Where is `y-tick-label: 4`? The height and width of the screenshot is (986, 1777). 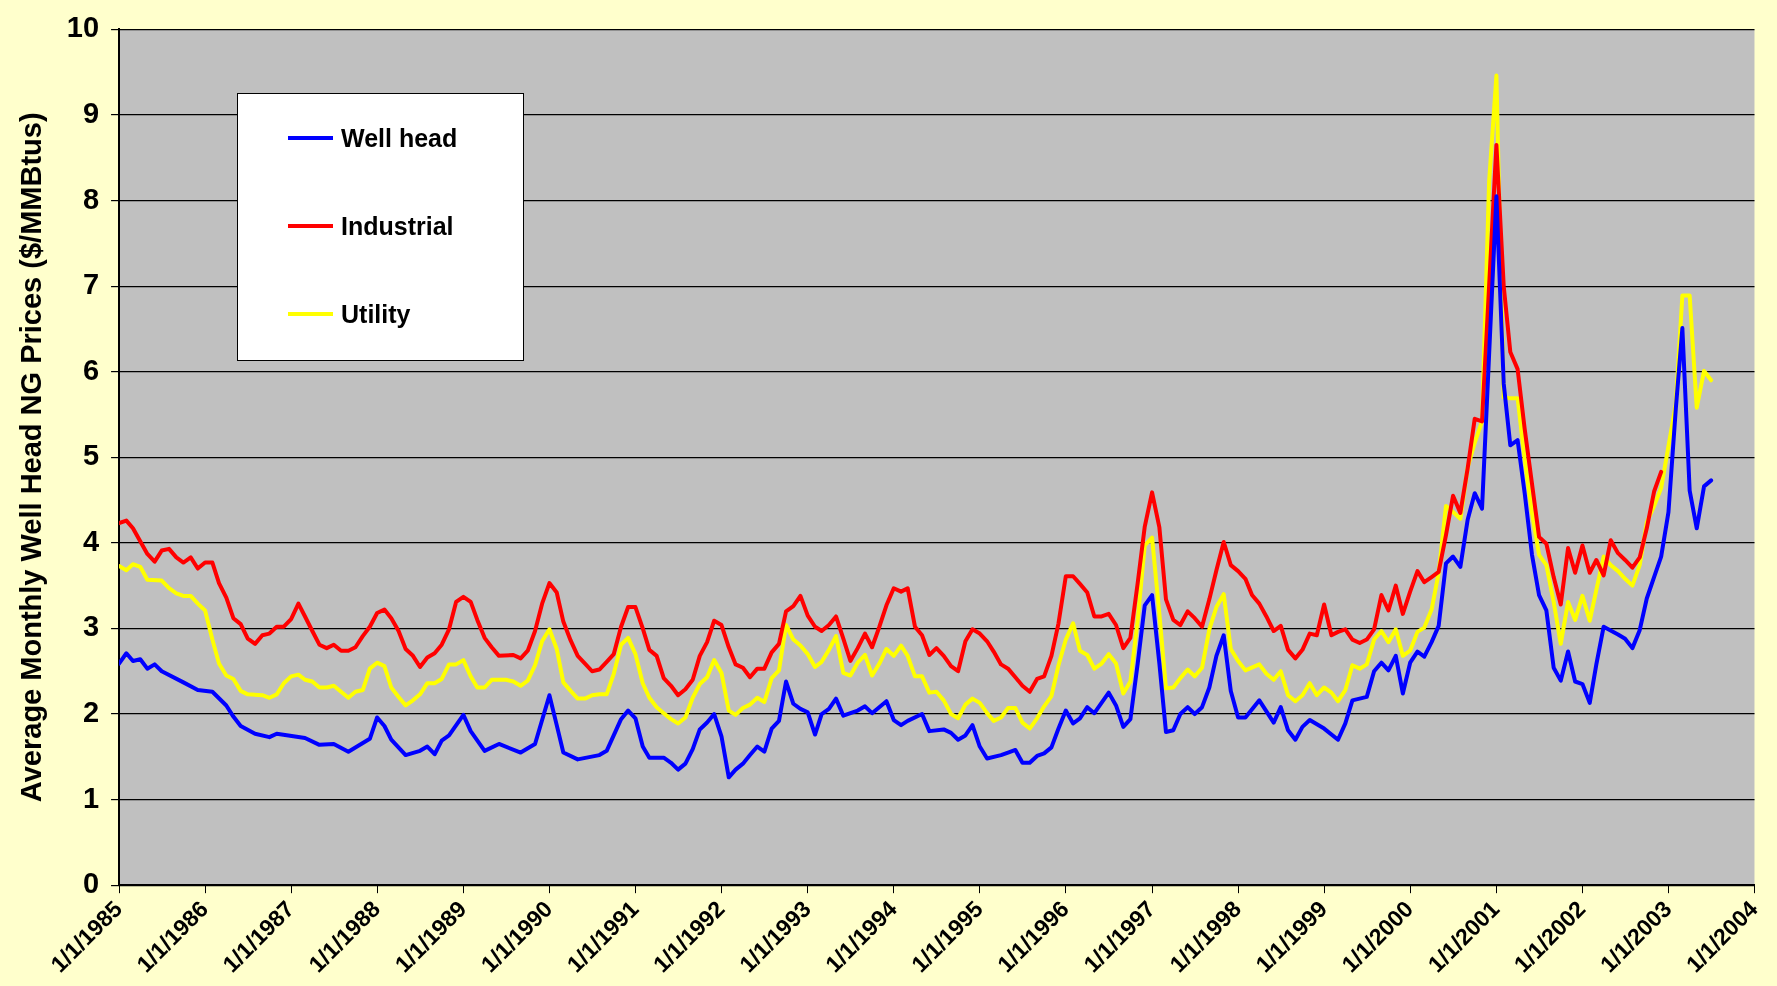
y-tick-label: 4 is located at coordinates (91, 540).